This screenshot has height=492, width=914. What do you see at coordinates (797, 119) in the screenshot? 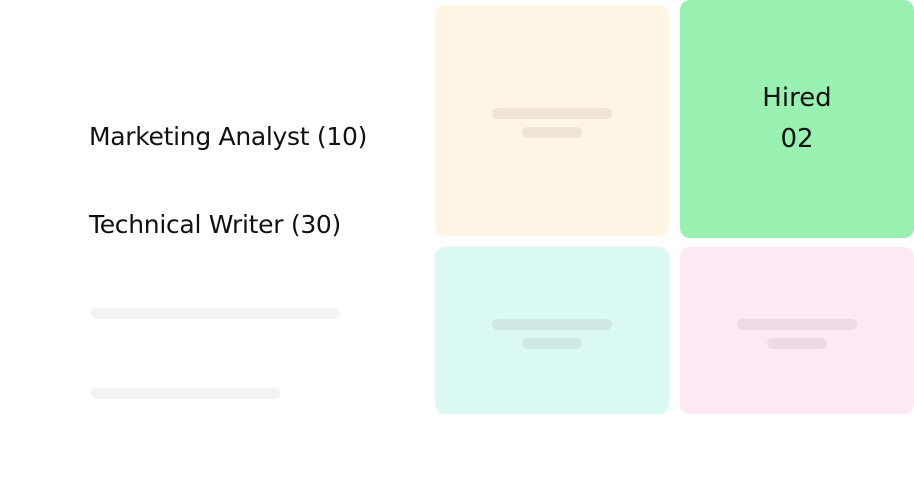
I see `stage-card-hired: Hired 02` at bounding box center [797, 119].